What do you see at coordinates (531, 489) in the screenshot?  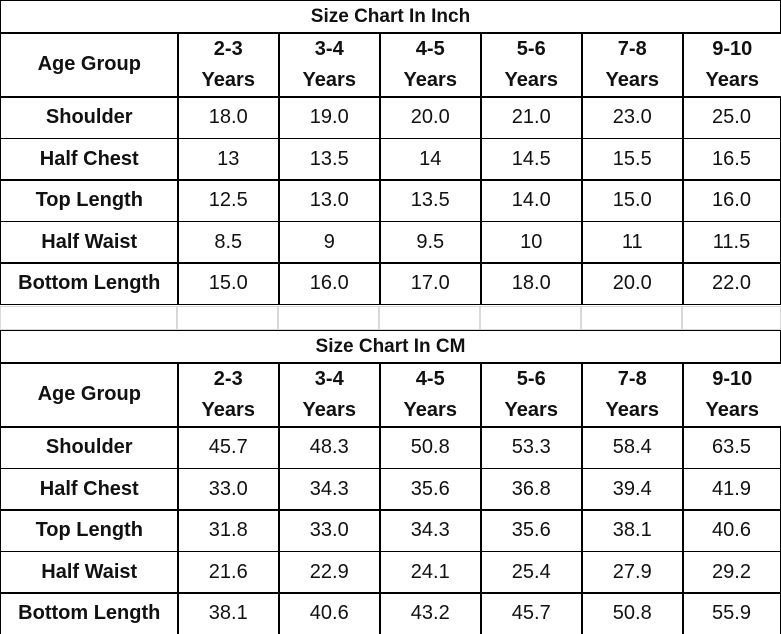 I see `value-cell: 36.8` at bounding box center [531, 489].